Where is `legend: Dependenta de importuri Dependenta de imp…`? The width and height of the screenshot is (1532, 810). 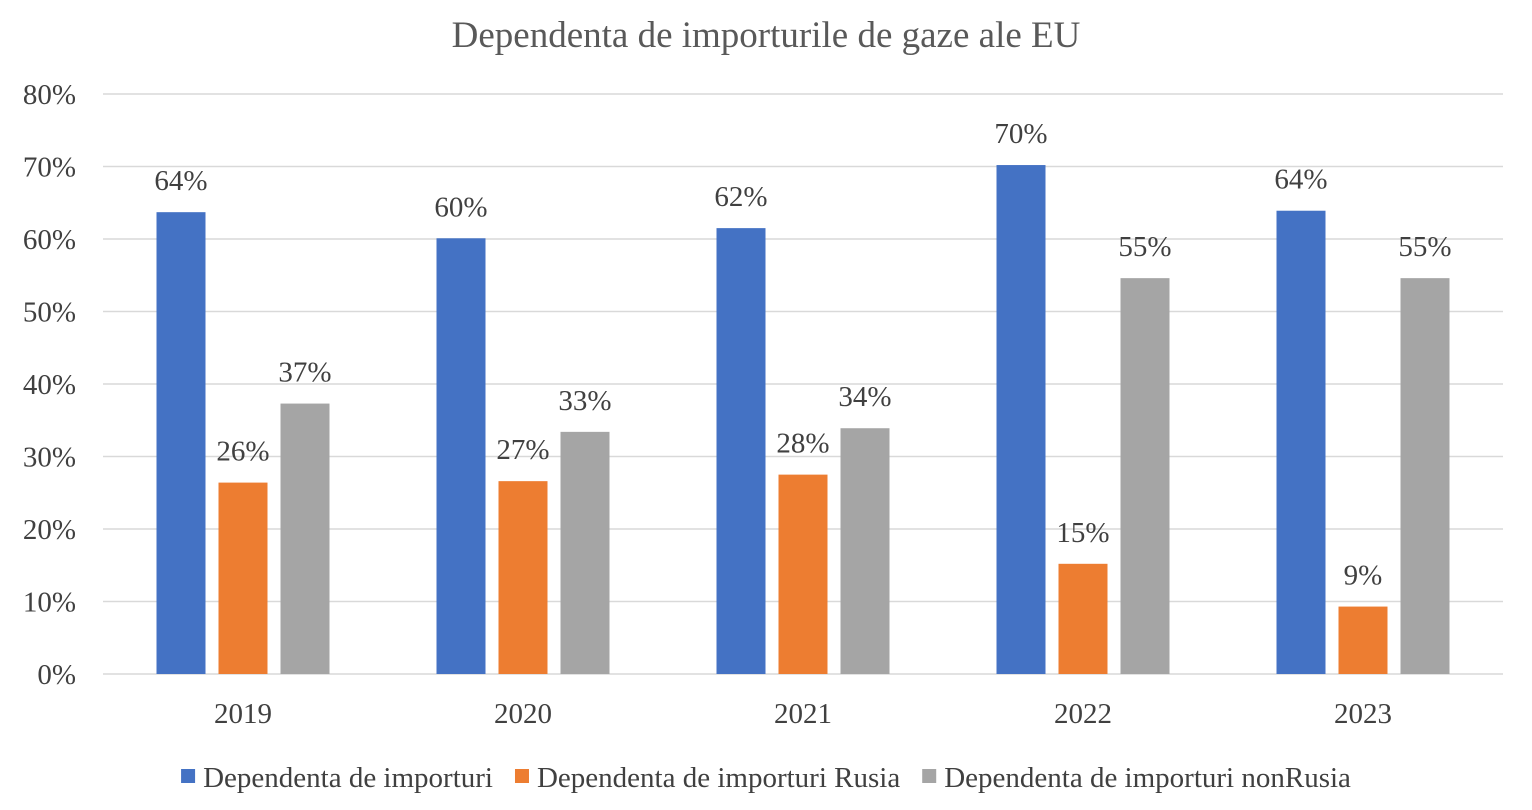 legend: Dependenta de importuri Dependenta de imp… is located at coordinates (766, 778).